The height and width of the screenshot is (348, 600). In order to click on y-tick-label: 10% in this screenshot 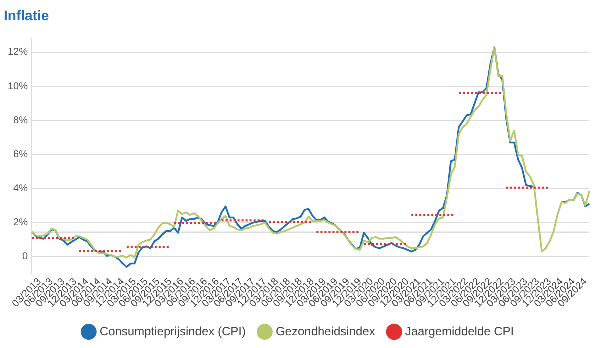, I will do `click(18, 86)`.